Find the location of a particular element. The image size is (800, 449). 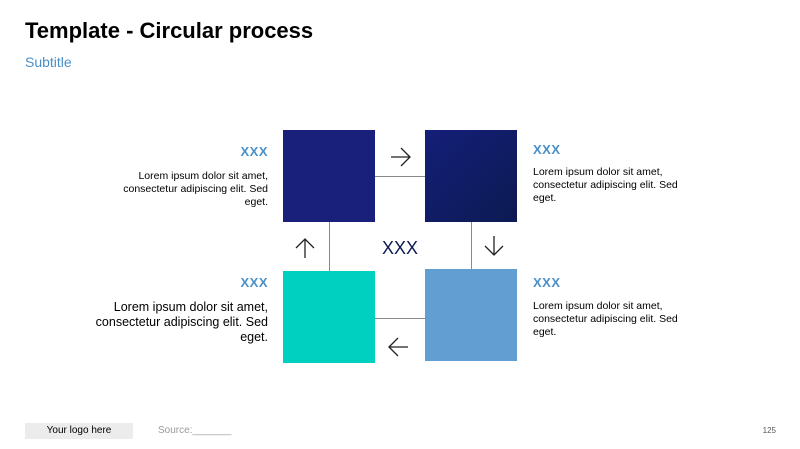

arrow-right-icon is located at coordinates (401, 157).